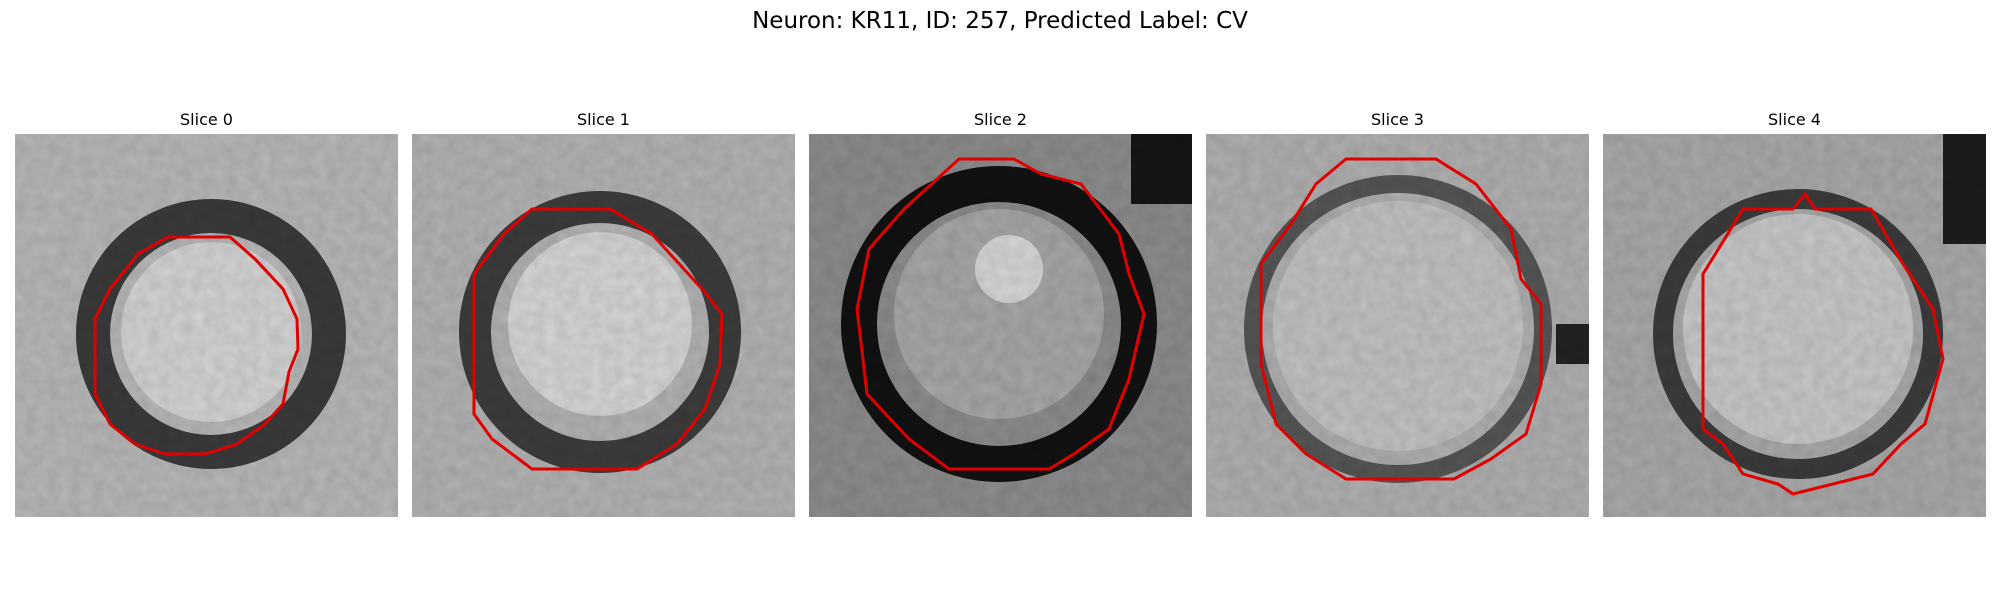 This screenshot has height=600, width=2000. What do you see at coordinates (1000, 119) in the screenshot?
I see `slice-title: Slice 2` at bounding box center [1000, 119].